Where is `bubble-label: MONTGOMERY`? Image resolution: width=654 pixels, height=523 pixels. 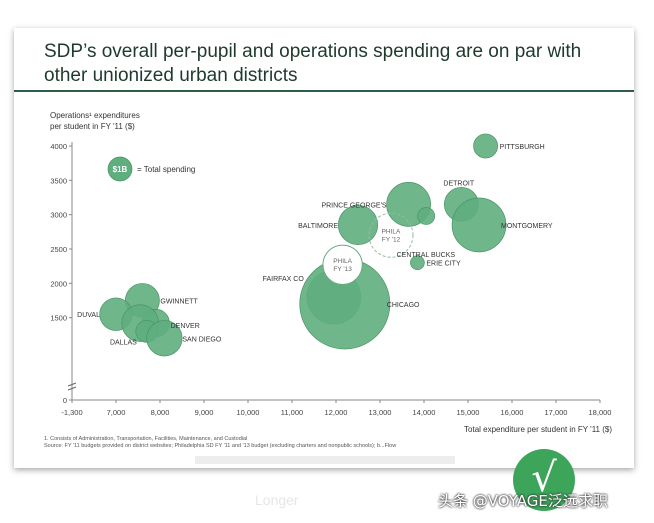
bubble-label: MONTGOMERY is located at coordinates (527, 226).